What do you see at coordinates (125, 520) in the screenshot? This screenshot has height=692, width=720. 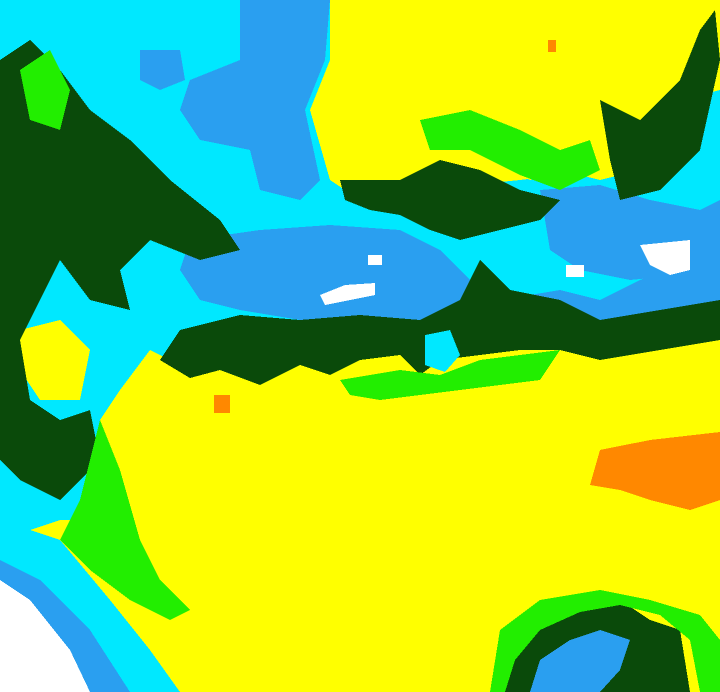 I see `green-left` at bounding box center [125, 520].